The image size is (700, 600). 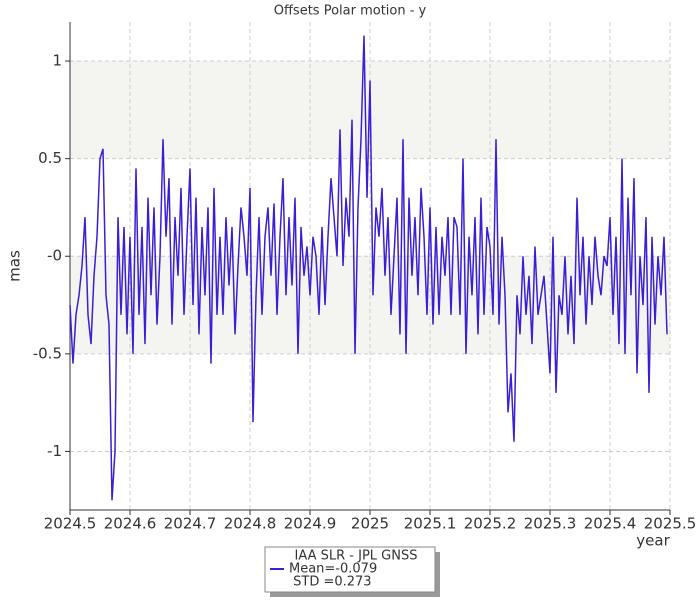 I want to click on x-tick-label: 2025.3, so click(x=550, y=524).